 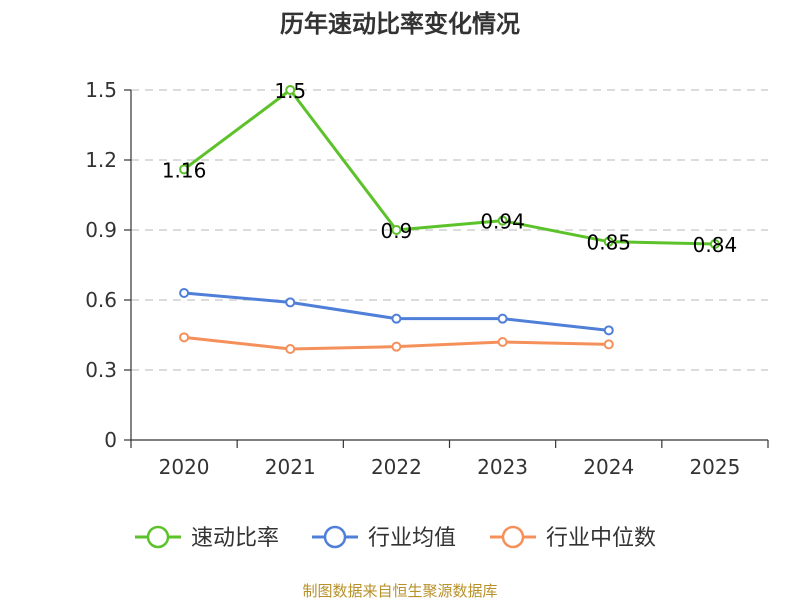 I want to click on legend-label: 速动比率, so click(x=235, y=538).